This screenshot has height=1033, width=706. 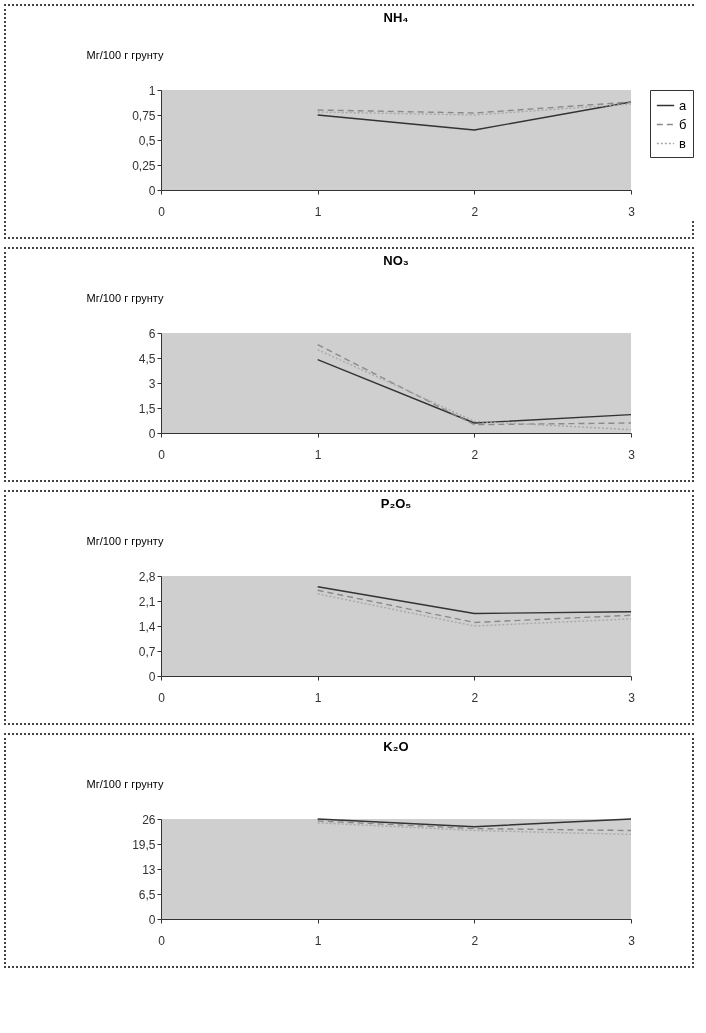 I want to click on y-tick-label: 3, so click(x=152, y=383).